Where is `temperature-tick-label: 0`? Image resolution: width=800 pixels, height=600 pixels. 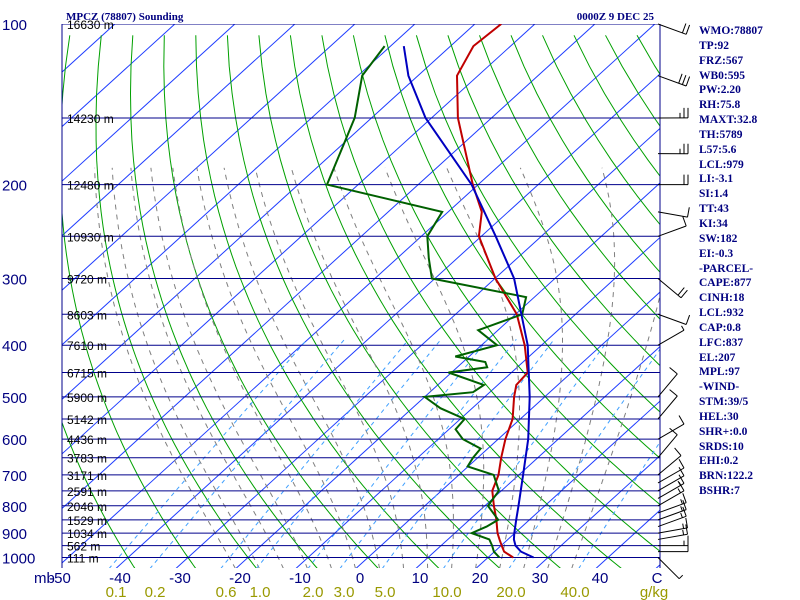 temperature-tick-label: 0 is located at coordinates (360, 578).